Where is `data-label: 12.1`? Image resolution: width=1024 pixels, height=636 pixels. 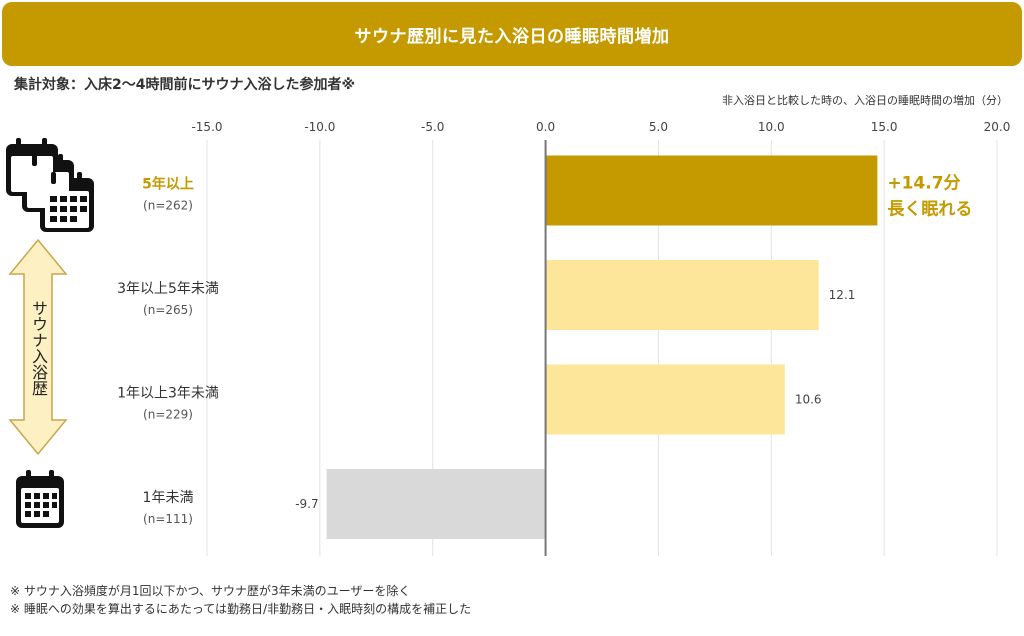 data-label: 12.1 is located at coordinates (842, 295).